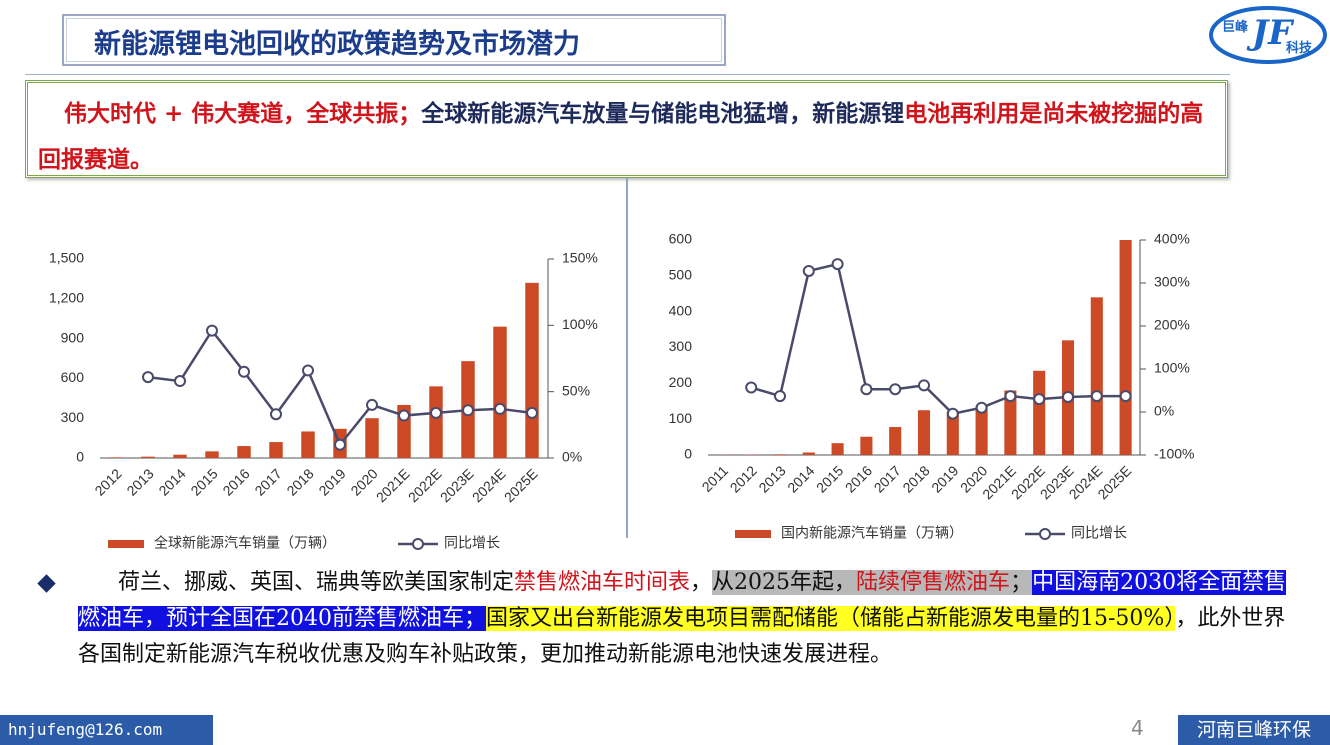 This screenshot has height=745, width=1330. I want to click on logo-top: 巨峰, so click(1235, 27).